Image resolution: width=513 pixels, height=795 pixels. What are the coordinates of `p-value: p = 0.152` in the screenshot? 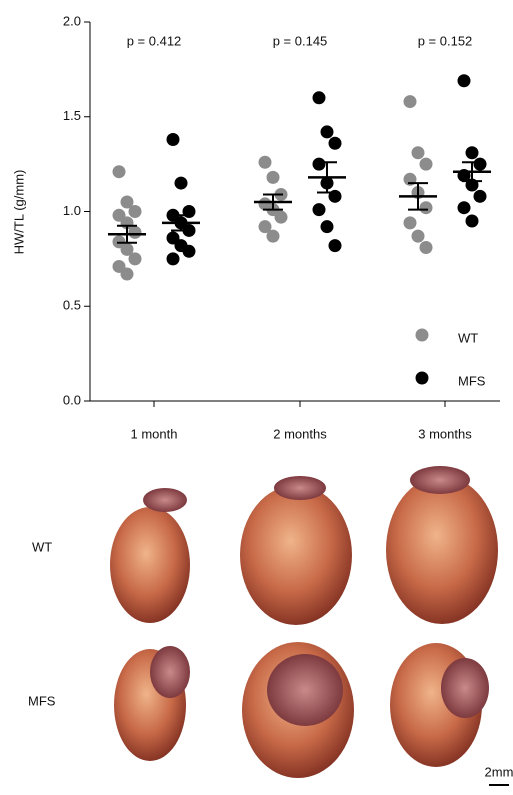 It's located at (445, 40).